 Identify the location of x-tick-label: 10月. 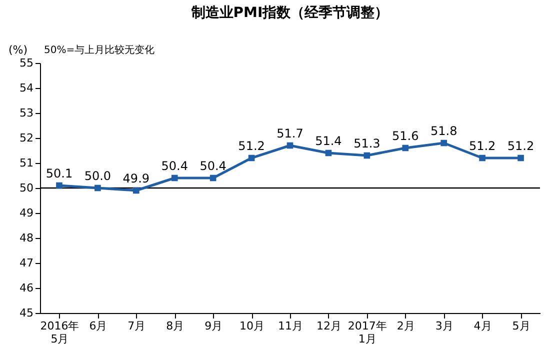
(252, 326).